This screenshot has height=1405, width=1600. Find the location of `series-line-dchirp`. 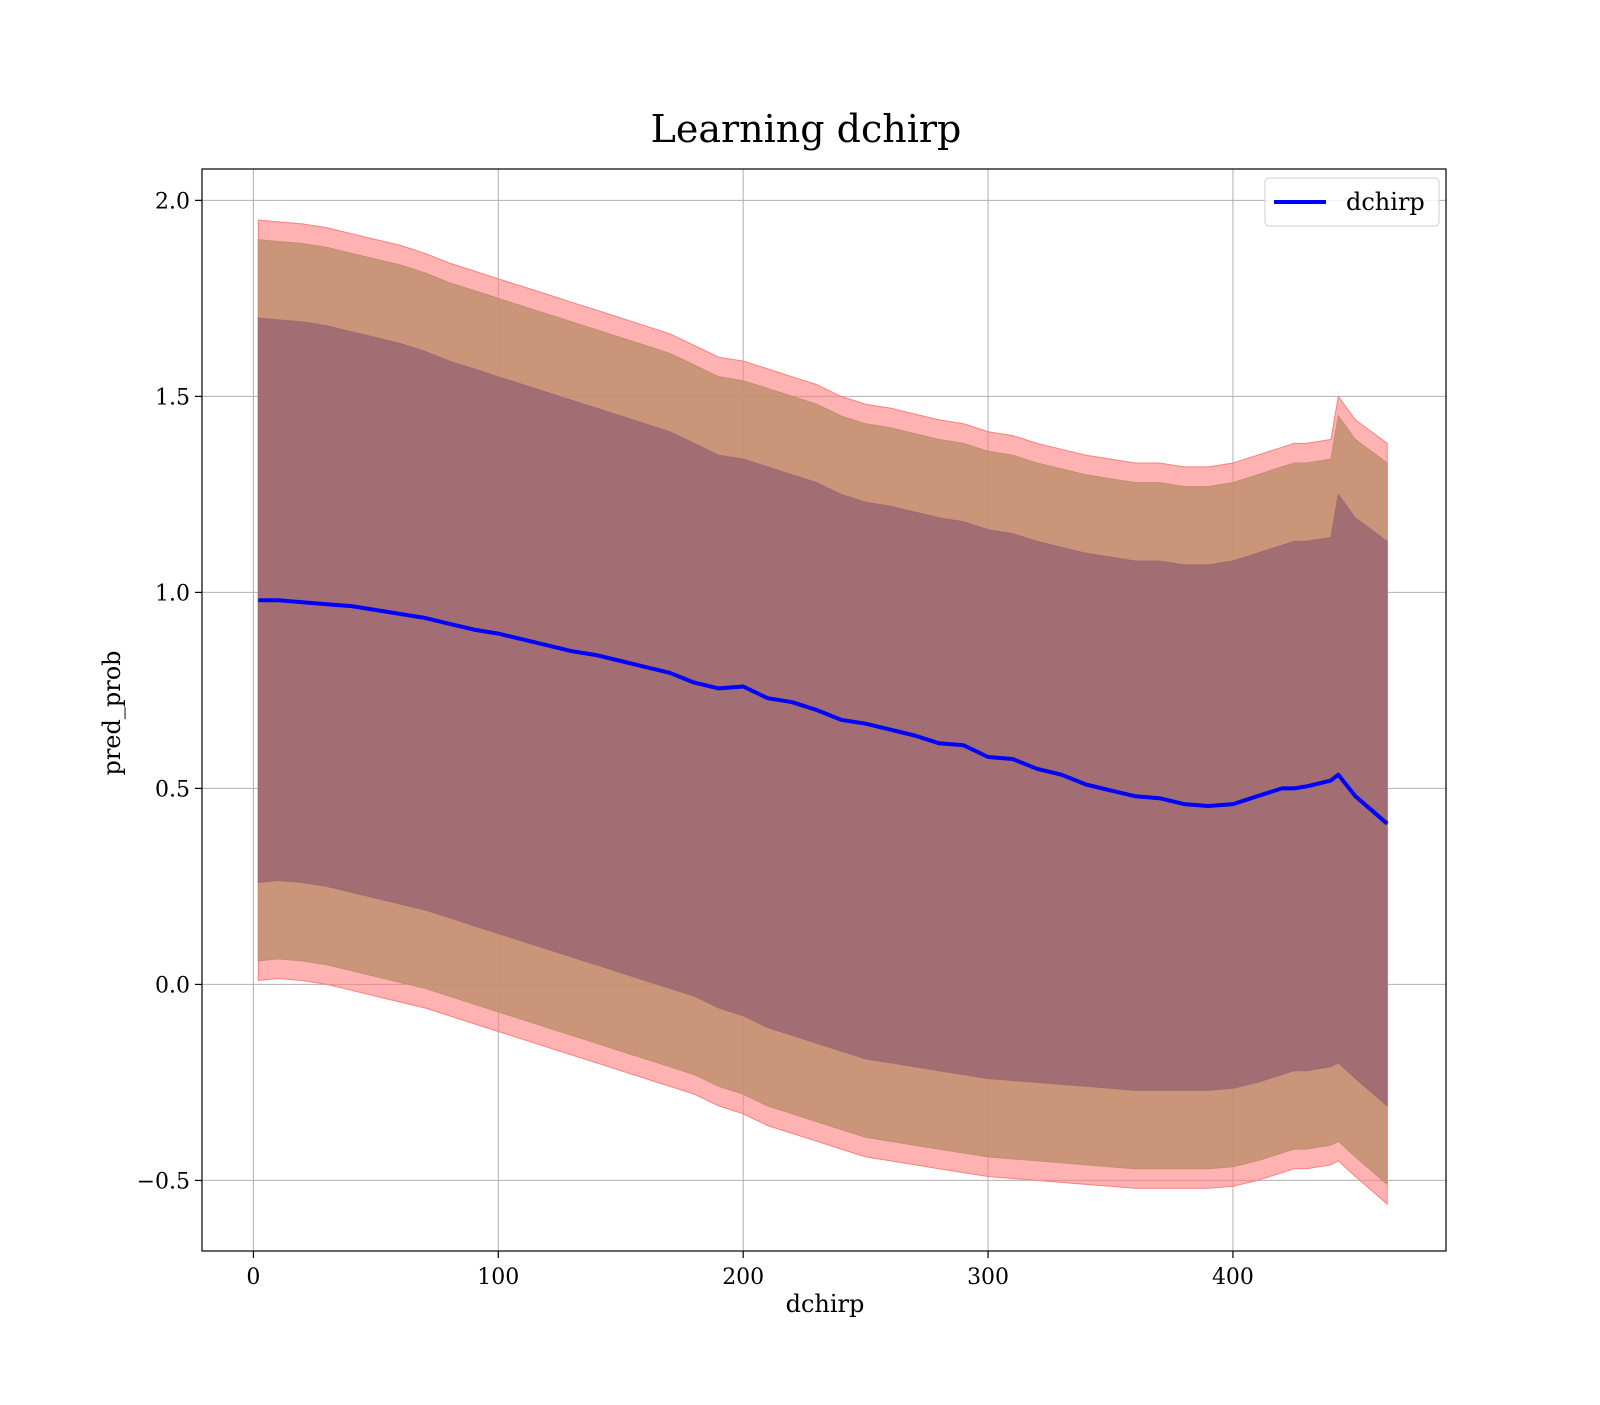

series-line-dchirp is located at coordinates (823, 712).